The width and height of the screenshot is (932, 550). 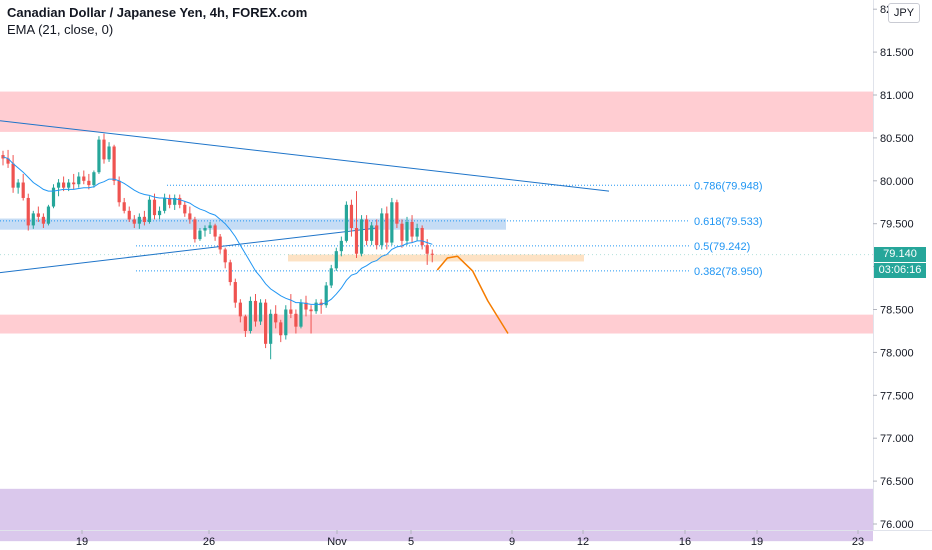 What do you see at coordinates (858, 542) in the screenshot?
I see `time-tick-label: 23` at bounding box center [858, 542].